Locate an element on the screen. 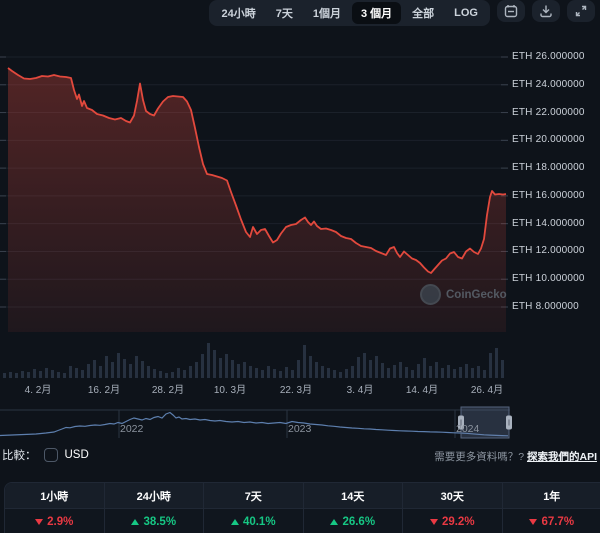  download-icon is located at coordinates (546, 11).